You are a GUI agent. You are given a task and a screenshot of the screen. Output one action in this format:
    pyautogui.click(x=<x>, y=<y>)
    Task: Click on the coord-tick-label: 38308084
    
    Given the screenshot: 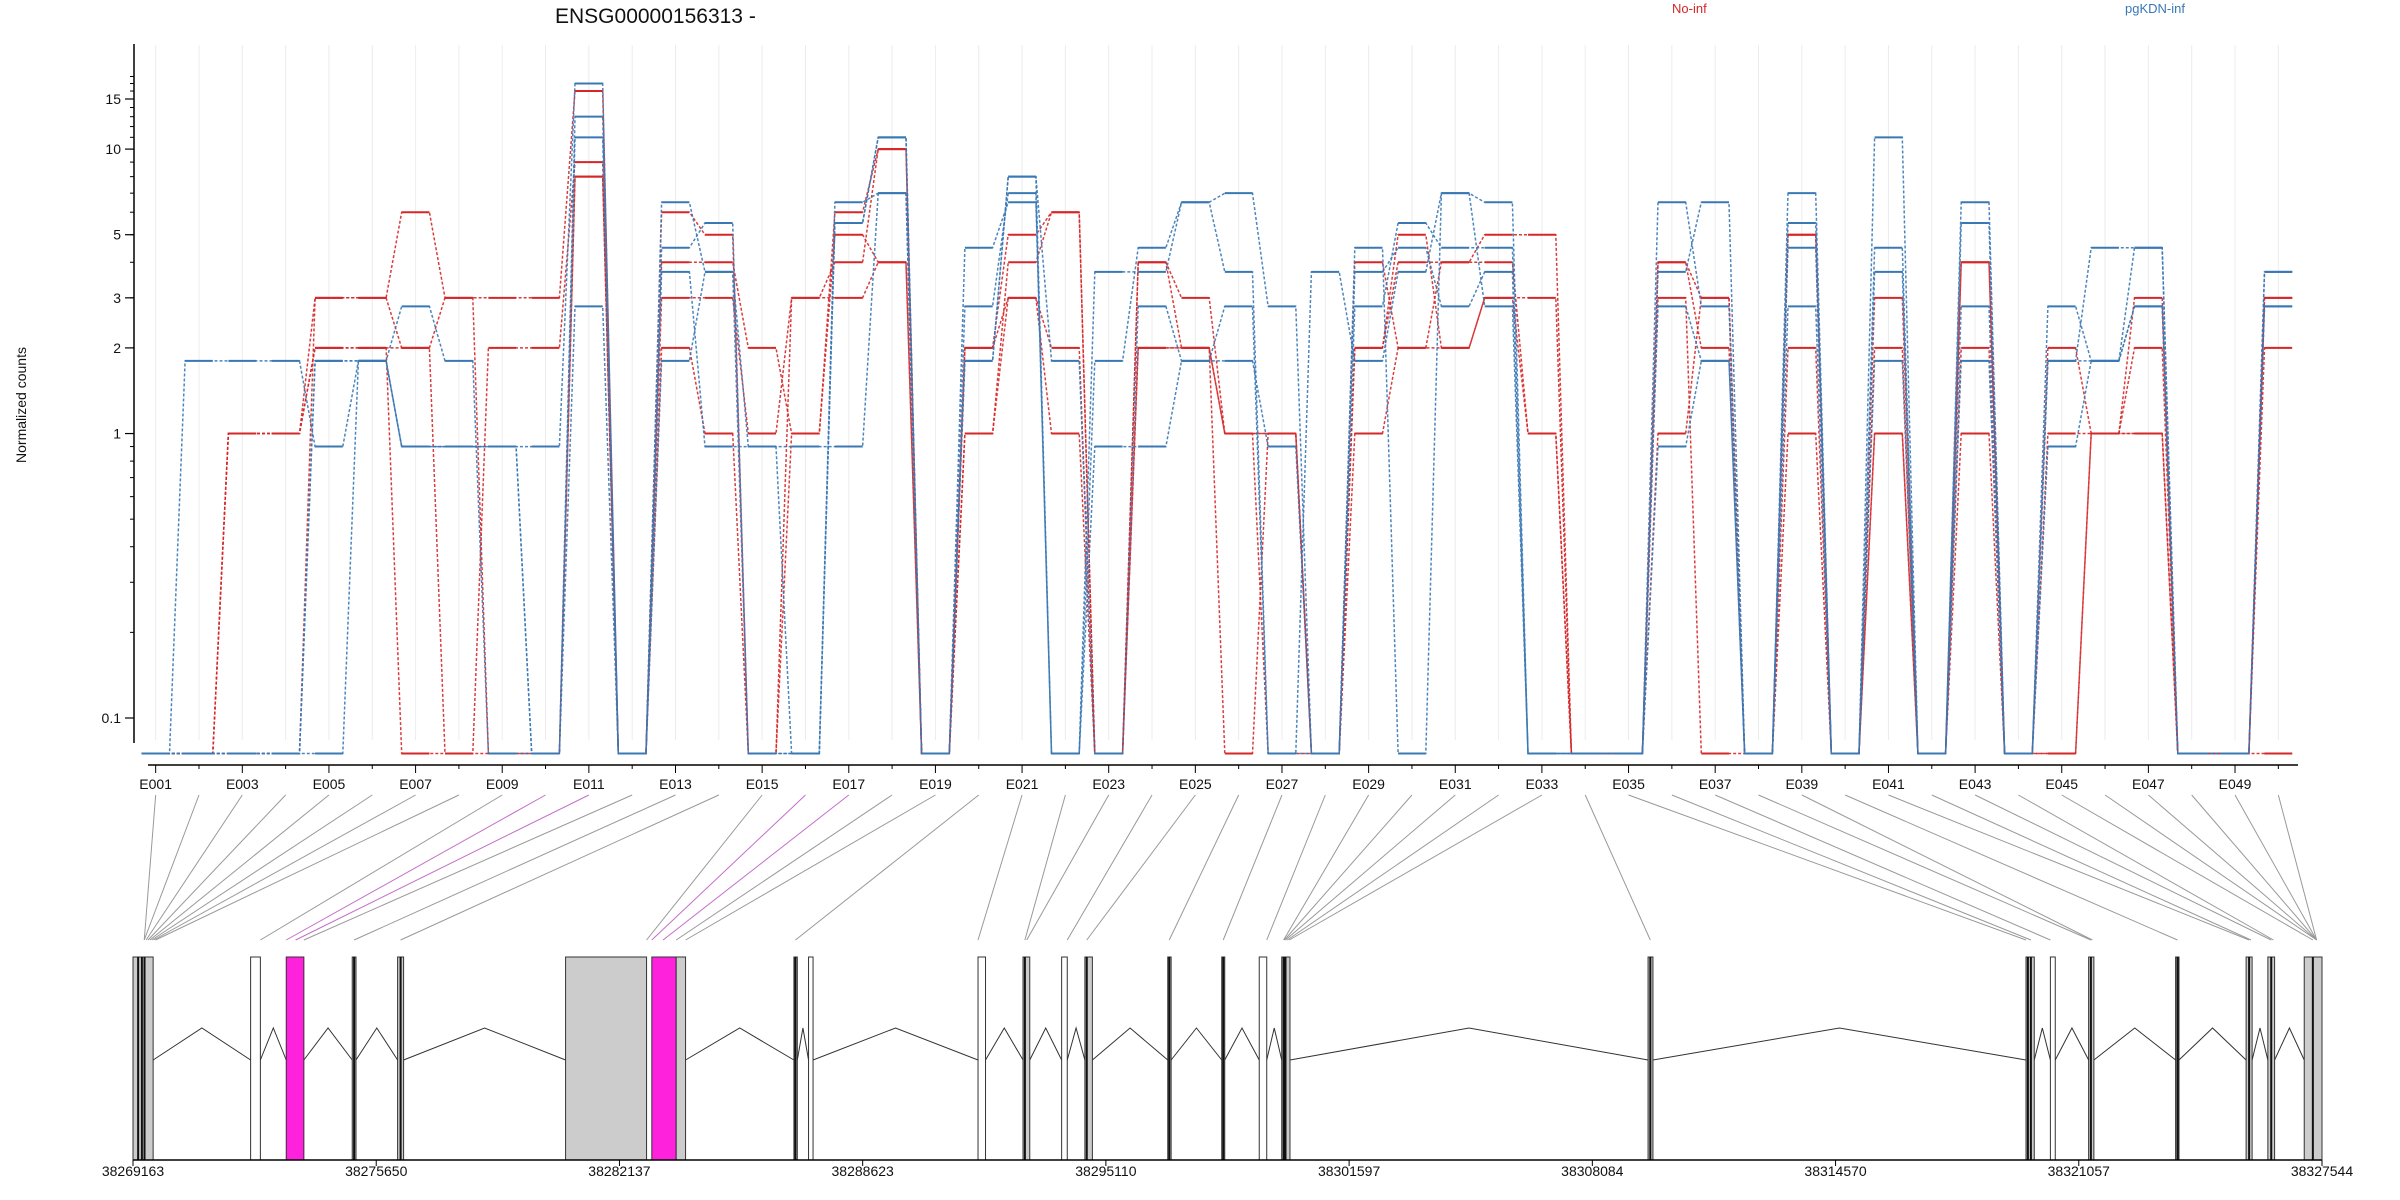 What is the action you would take?
    pyautogui.click(x=1592, y=1171)
    